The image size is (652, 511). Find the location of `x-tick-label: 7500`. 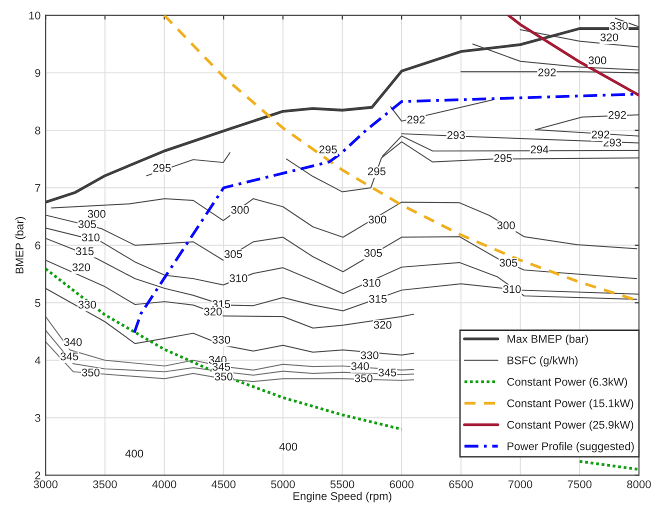

x-tick-label: 7500 is located at coordinates (580, 484).